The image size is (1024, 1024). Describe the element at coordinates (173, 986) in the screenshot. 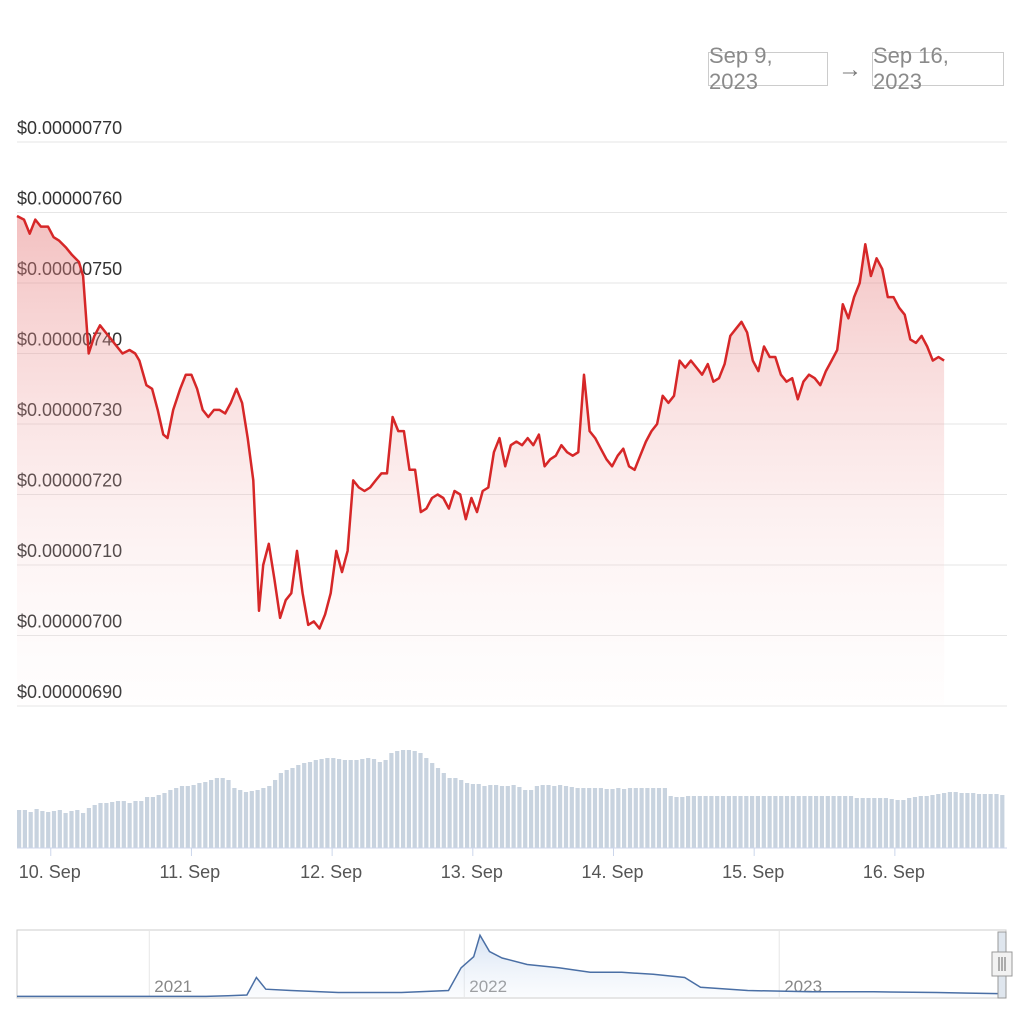

I see `navigator-year-label: 2021` at that location.